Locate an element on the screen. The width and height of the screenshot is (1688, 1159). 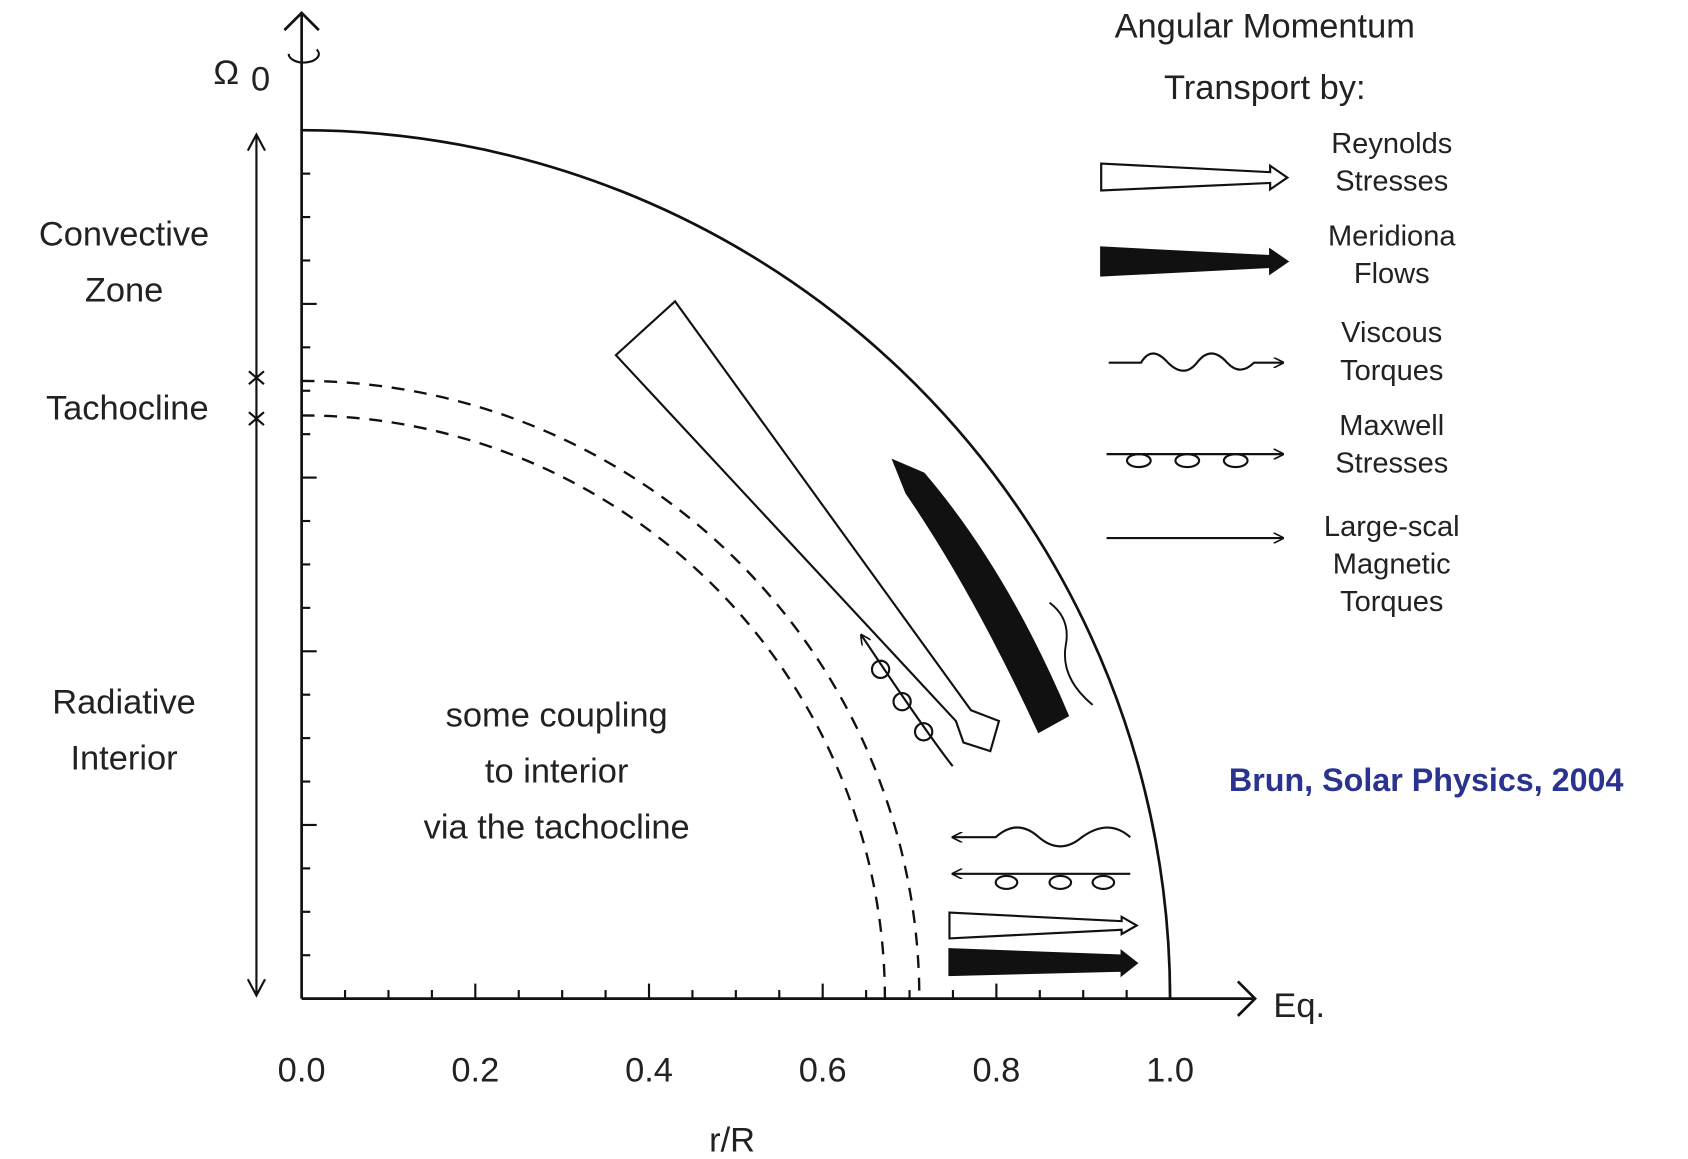
x-tick-label: 0.0 is located at coordinates (302, 1071).